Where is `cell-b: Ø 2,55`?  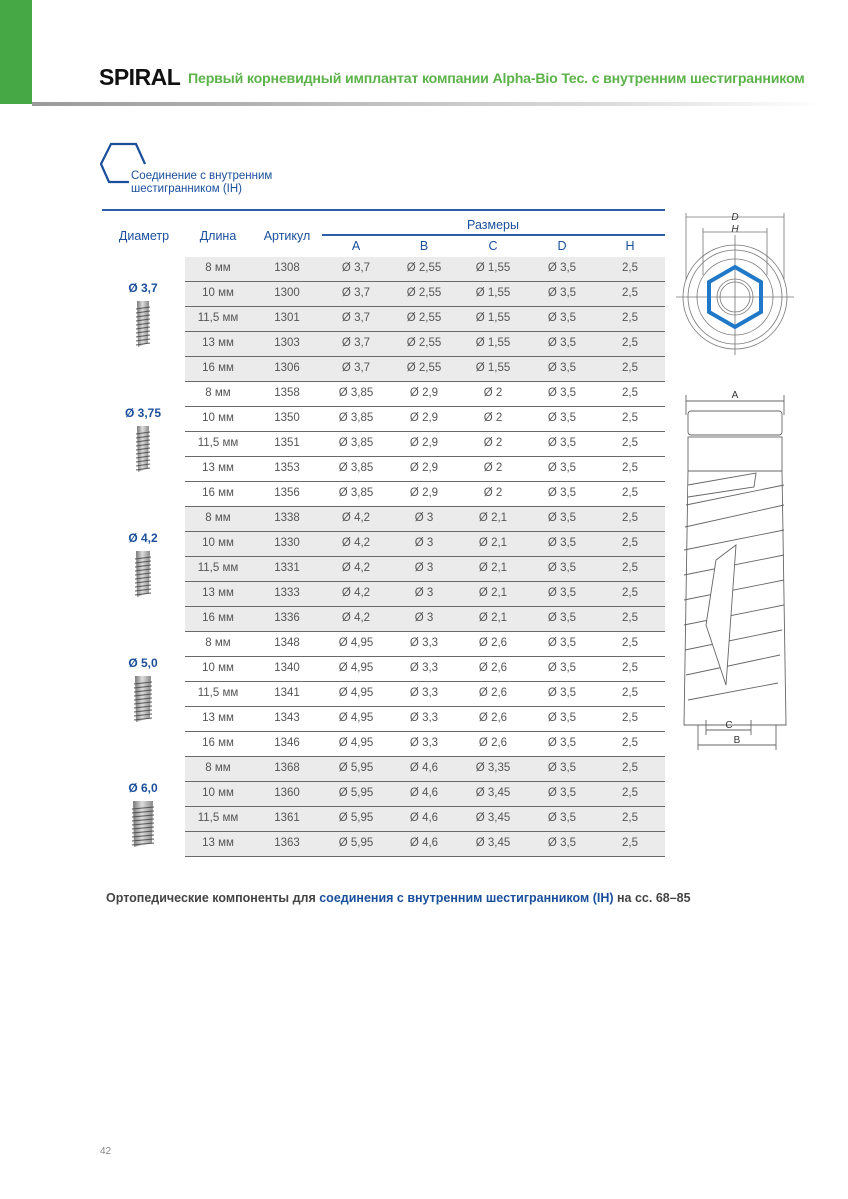
cell-b: Ø 2,55 is located at coordinates (424, 368).